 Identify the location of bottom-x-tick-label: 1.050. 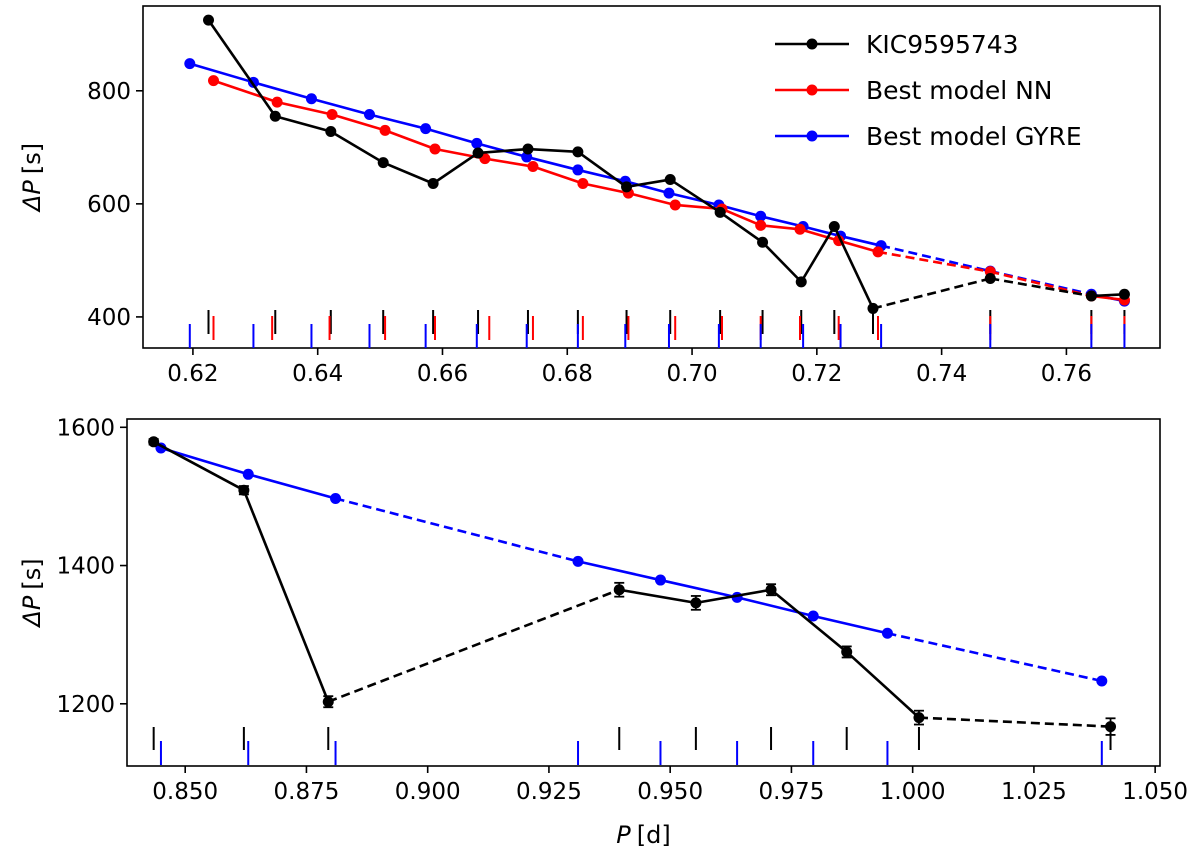
(1155, 792).